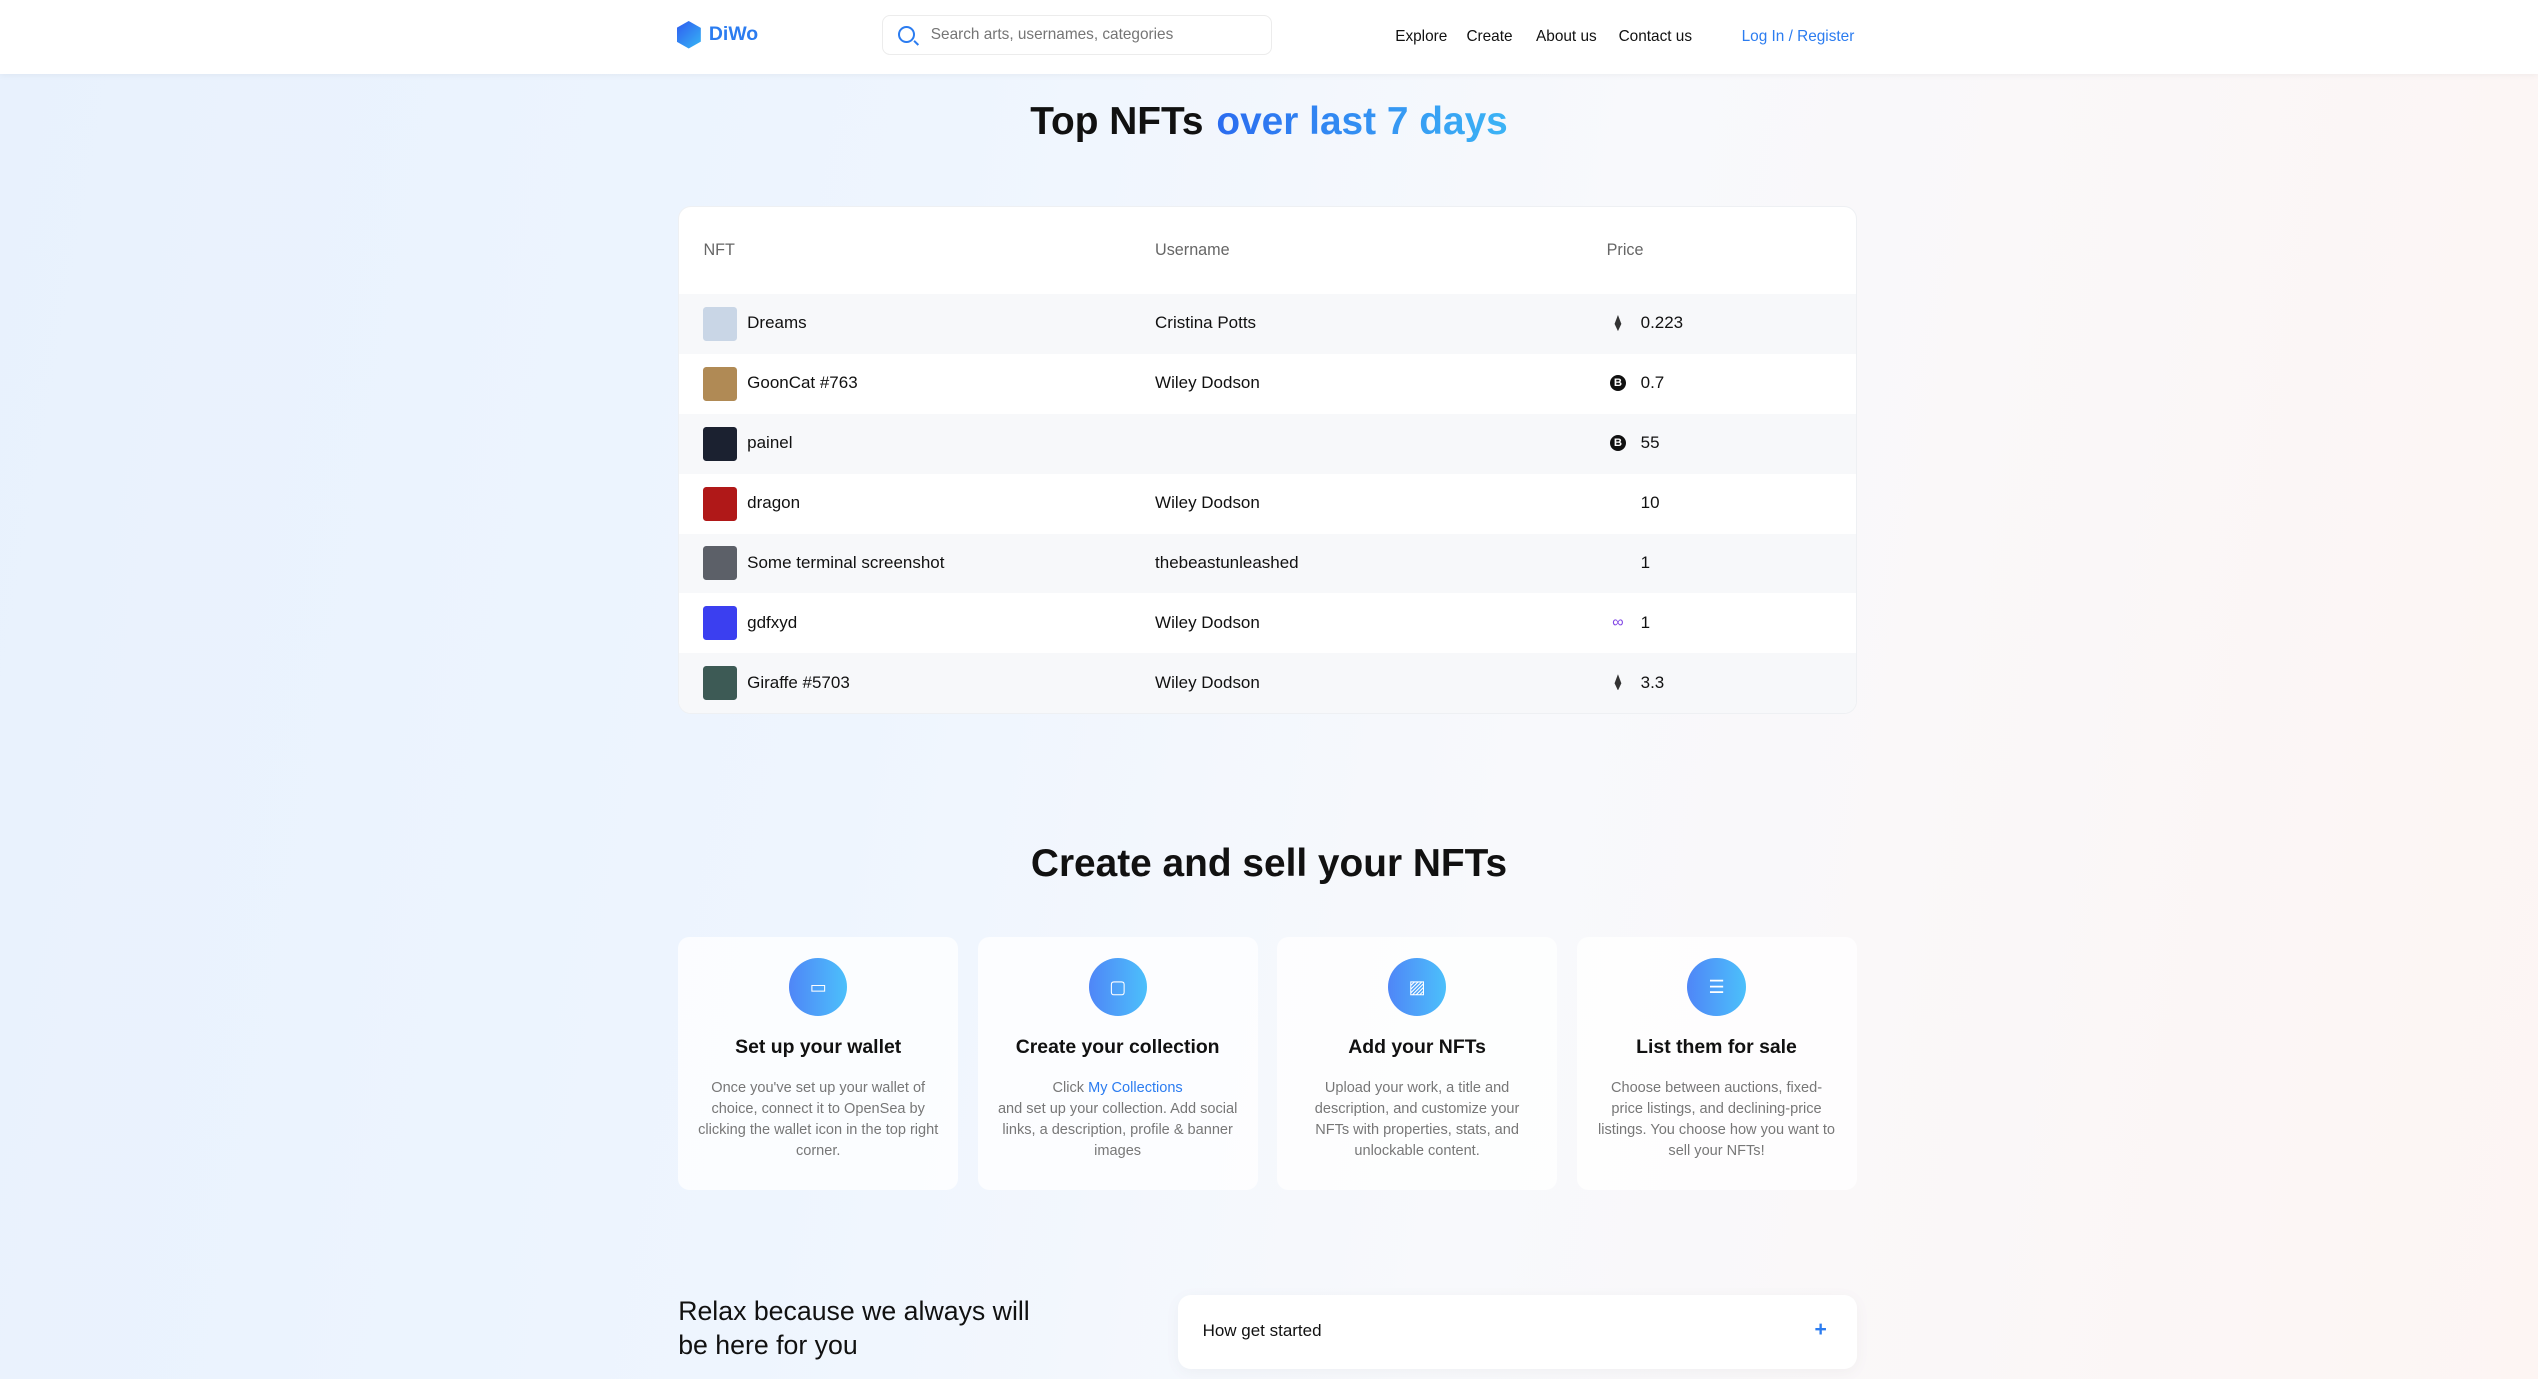 The width and height of the screenshot is (2538, 1379). Describe the element at coordinates (818, 1046) in the screenshot. I see `step-title: Set up your wallet` at that location.